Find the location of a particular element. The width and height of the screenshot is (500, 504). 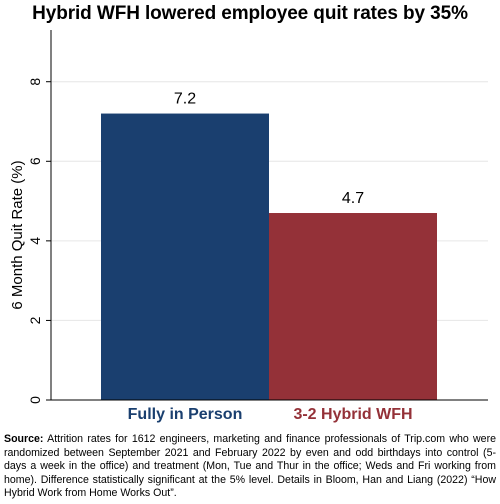

y-tick-label: 2 is located at coordinates (35, 320).